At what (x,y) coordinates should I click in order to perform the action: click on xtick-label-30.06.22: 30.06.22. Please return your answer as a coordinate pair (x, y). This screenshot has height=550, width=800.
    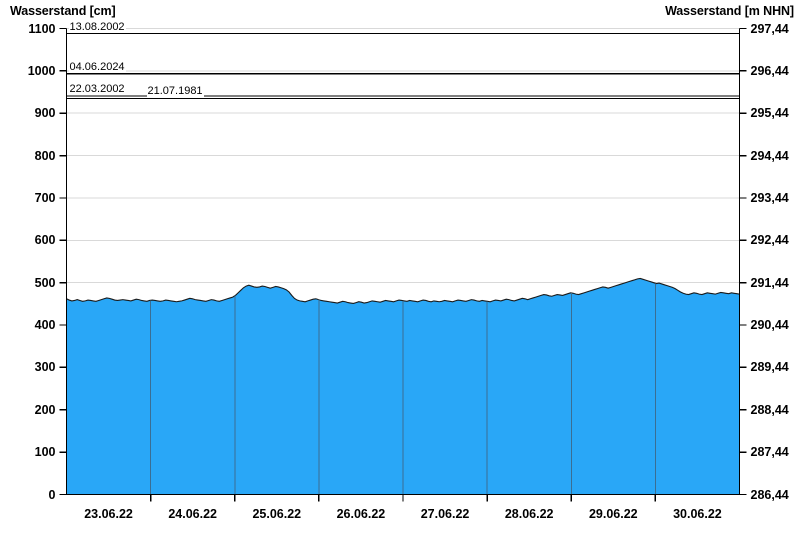
    Looking at the image, I should click on (697, 513).